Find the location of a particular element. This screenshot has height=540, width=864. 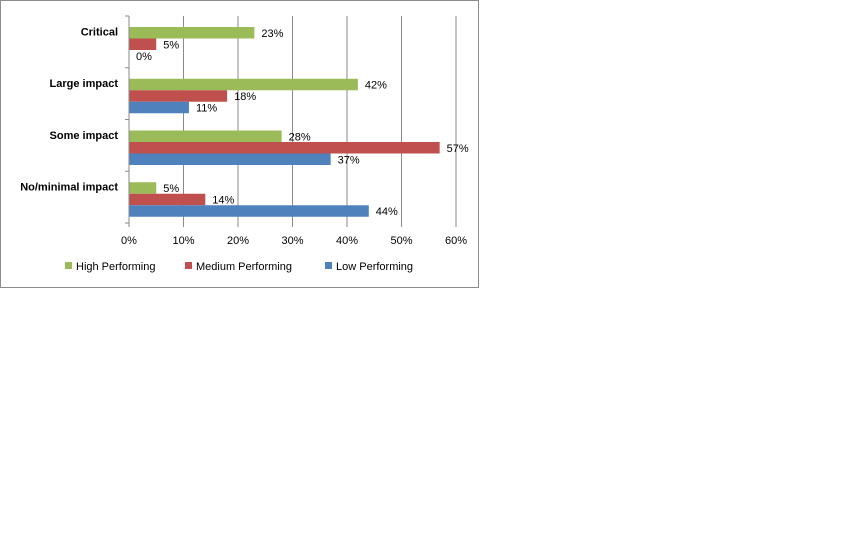

data-label: 23% is located at coordinates (272, 34).